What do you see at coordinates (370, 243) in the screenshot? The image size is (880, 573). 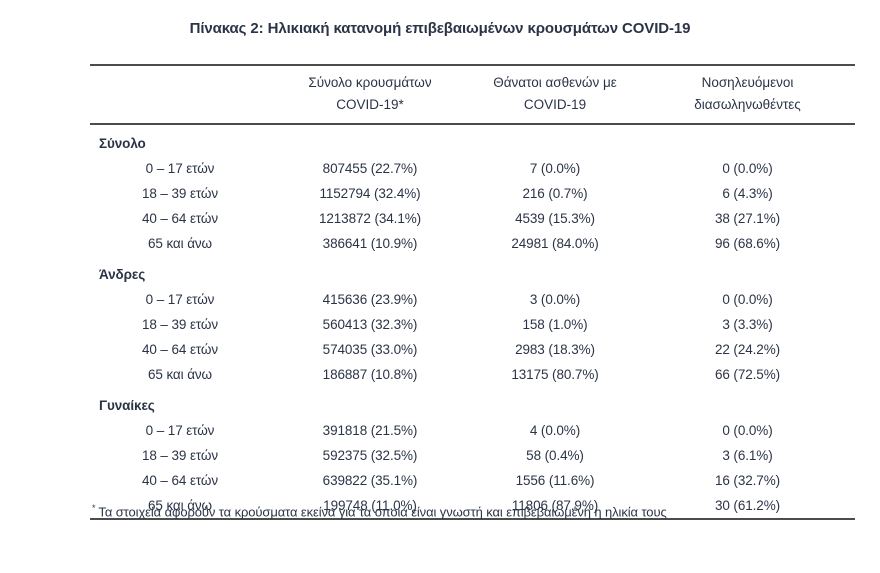 I see `cases-cell: 386641 (10.9%)` at bounding box center [370, 243].